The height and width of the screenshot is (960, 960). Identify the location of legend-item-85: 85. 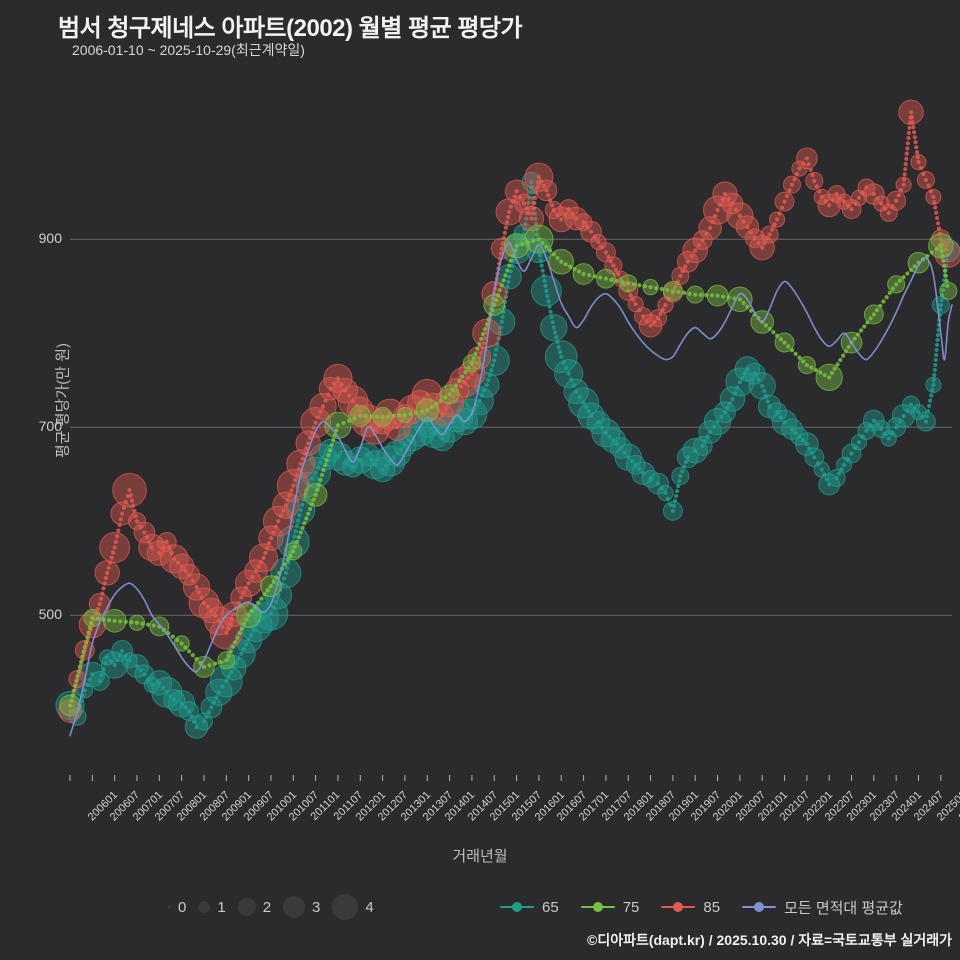
(690, 907).